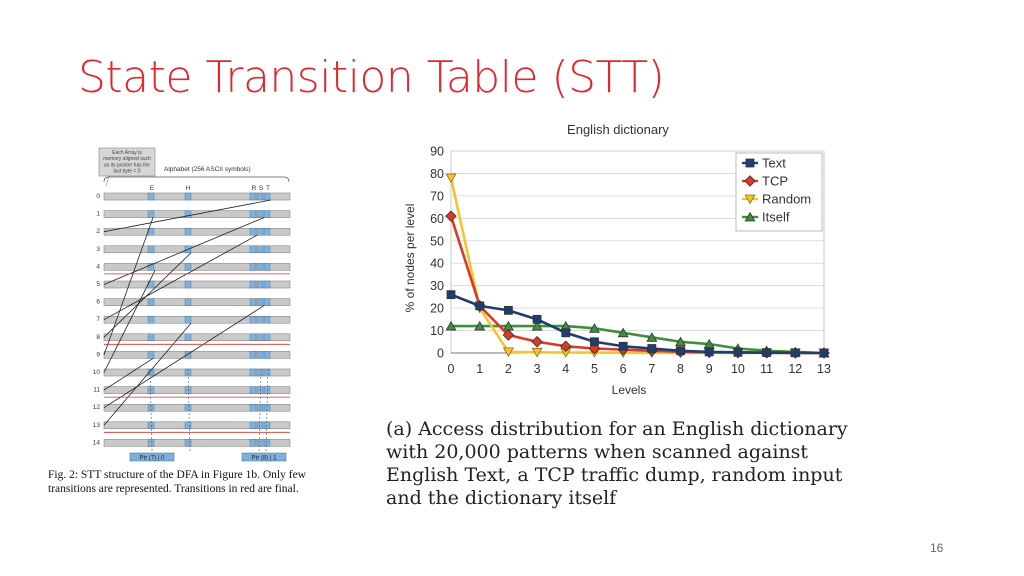 The height and width of the screenshot is (576, 1024). I want to click on x-tick-label: 13, so click(824, 369).